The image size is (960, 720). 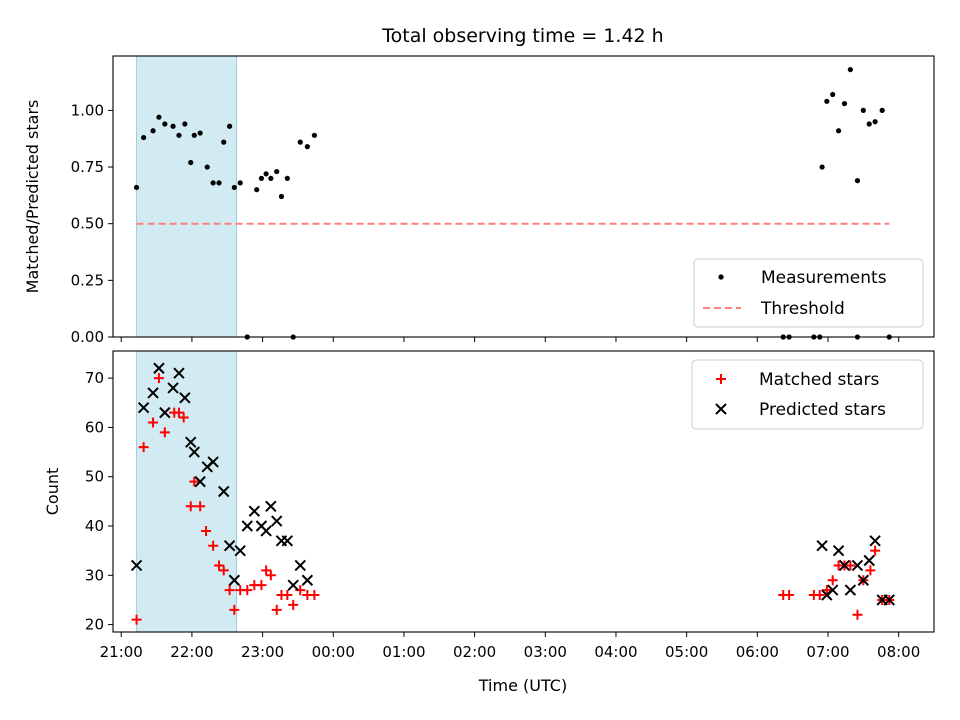 I want to click on x-tick-label: 22:00, so click(x=191, y=652).